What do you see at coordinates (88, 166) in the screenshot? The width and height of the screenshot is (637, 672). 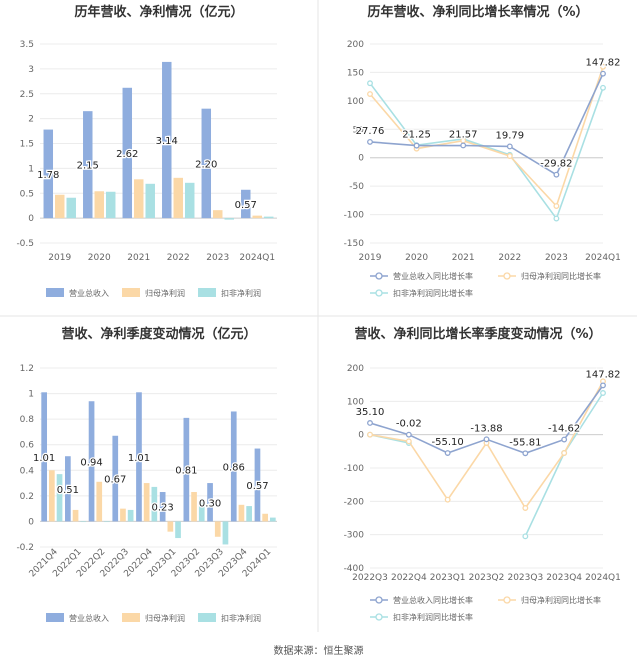 I see `data-label: 2.15` at bounding box center [88, 166].